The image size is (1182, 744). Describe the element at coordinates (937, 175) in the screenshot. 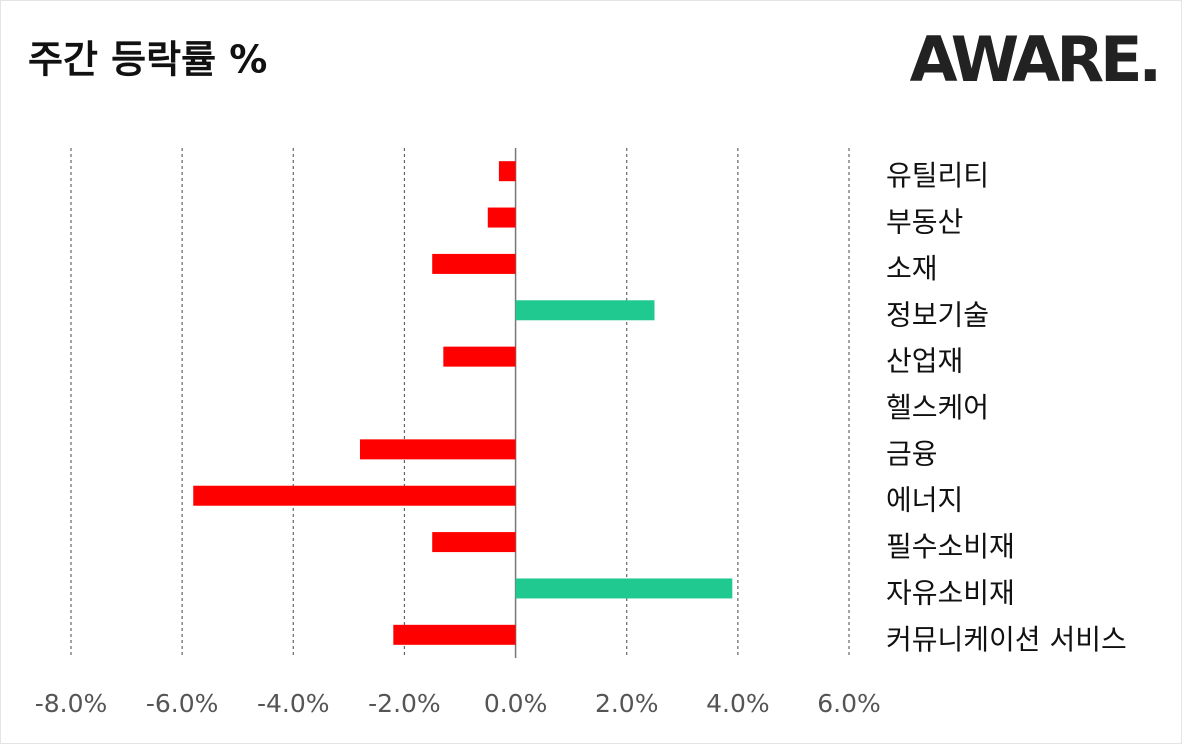

I see `category-label: 유틸리티` at that location.